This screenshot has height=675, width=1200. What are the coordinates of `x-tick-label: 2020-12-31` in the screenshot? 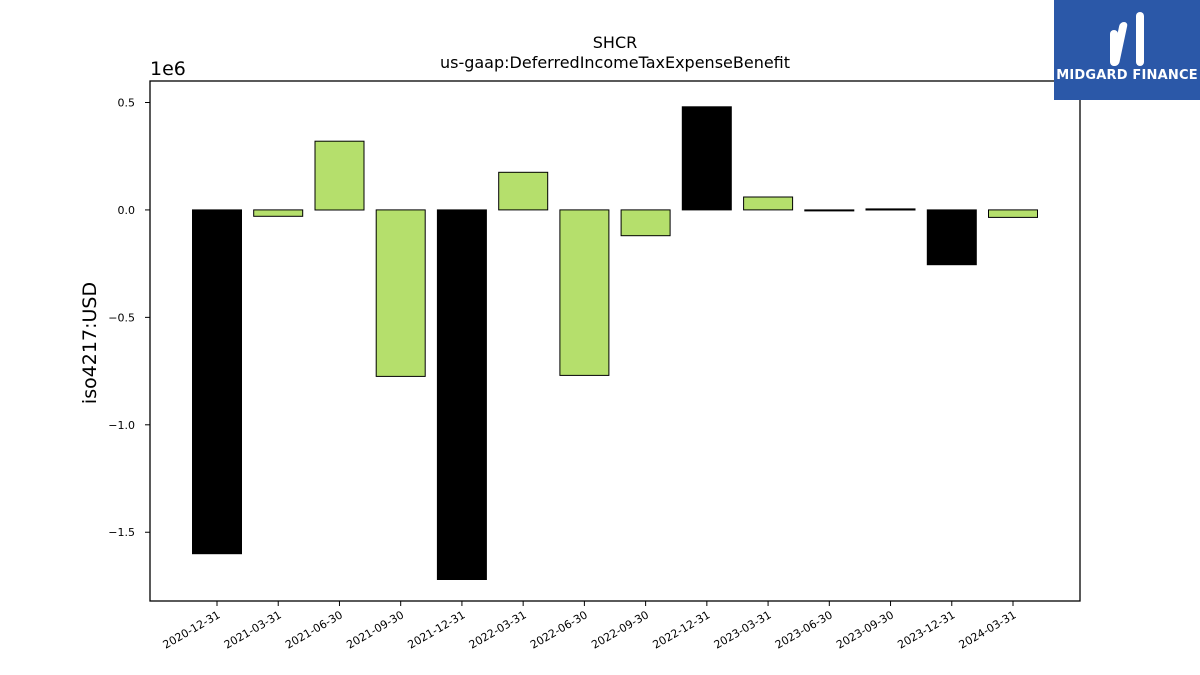 It's located at (192, 629).